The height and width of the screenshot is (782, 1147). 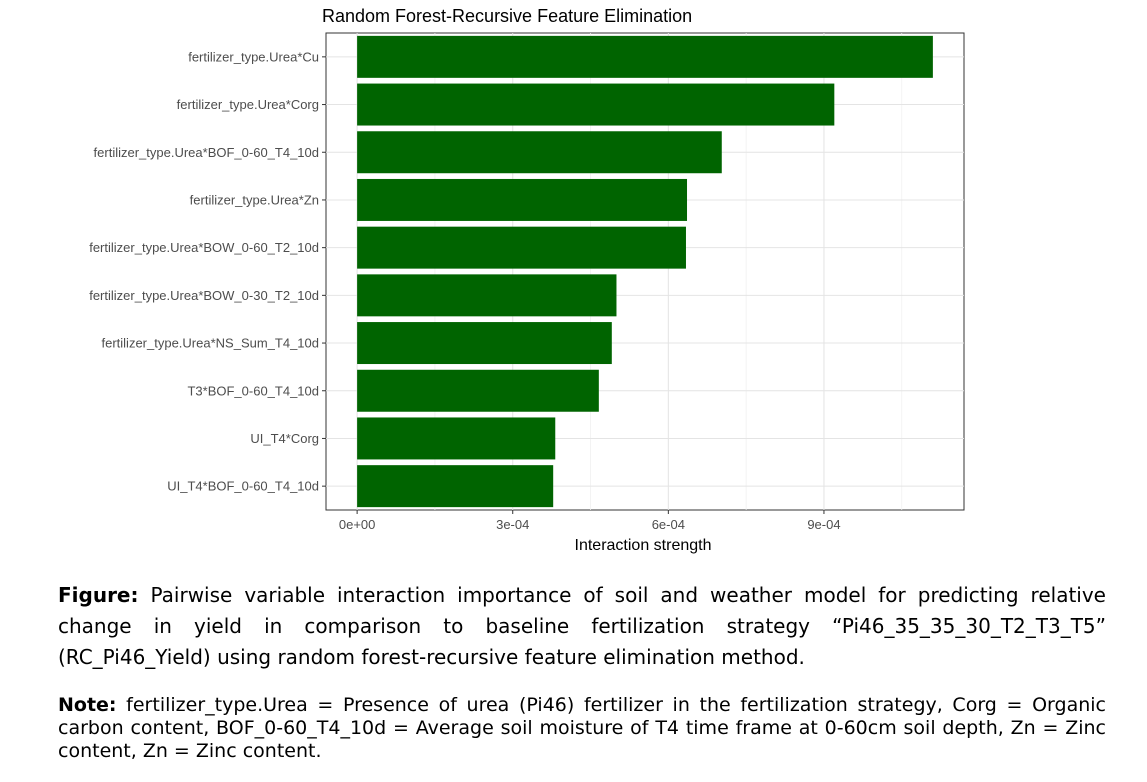 What do you see at coordinates (98, 595) in the screenshot?
I see `figure-caption-label: Figure:` at bounding box center [98, 595].